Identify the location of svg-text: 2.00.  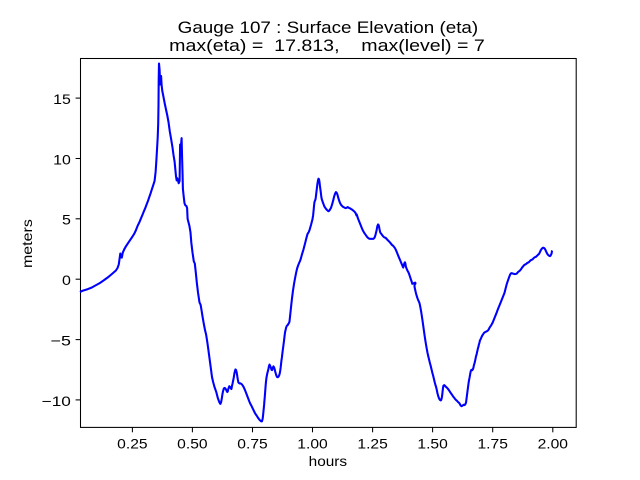
(553, 443).